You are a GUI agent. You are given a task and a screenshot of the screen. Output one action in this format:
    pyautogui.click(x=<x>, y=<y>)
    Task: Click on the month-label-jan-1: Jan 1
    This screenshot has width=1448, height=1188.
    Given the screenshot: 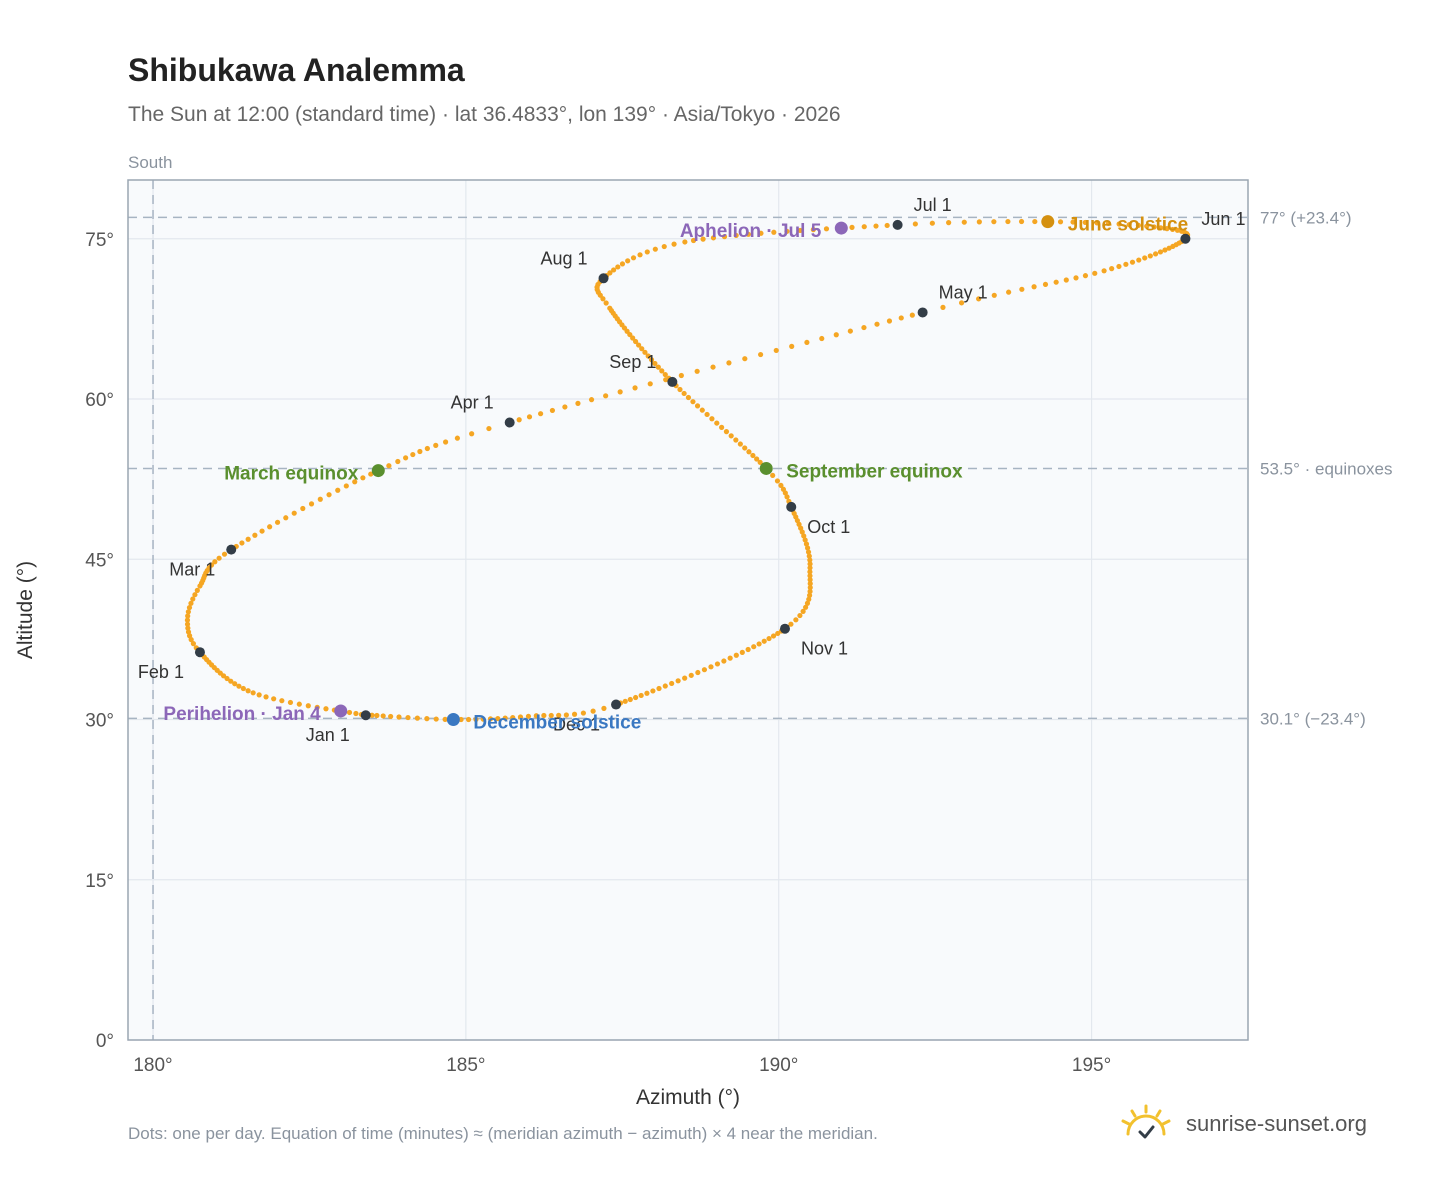 What is the action you would take?
    pyautogui.click(x=328, y=735)
    